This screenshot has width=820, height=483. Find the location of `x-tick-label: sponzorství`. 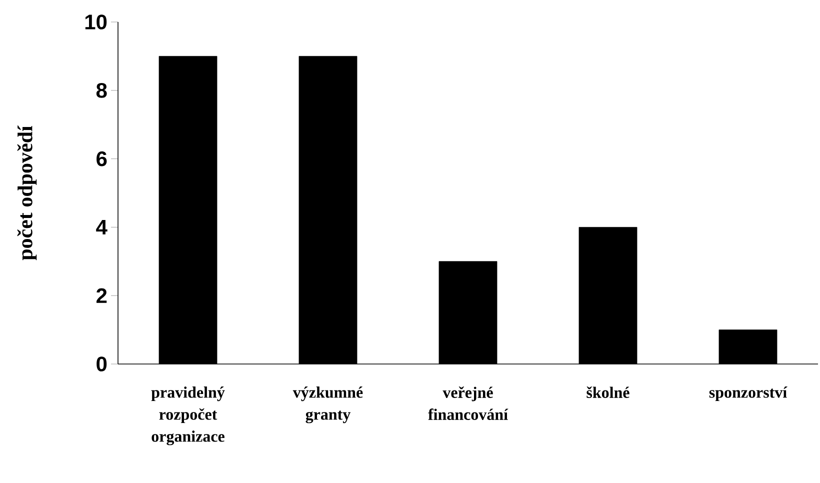

x-tick-label: sponzorství is located at coordinates (748, 394).